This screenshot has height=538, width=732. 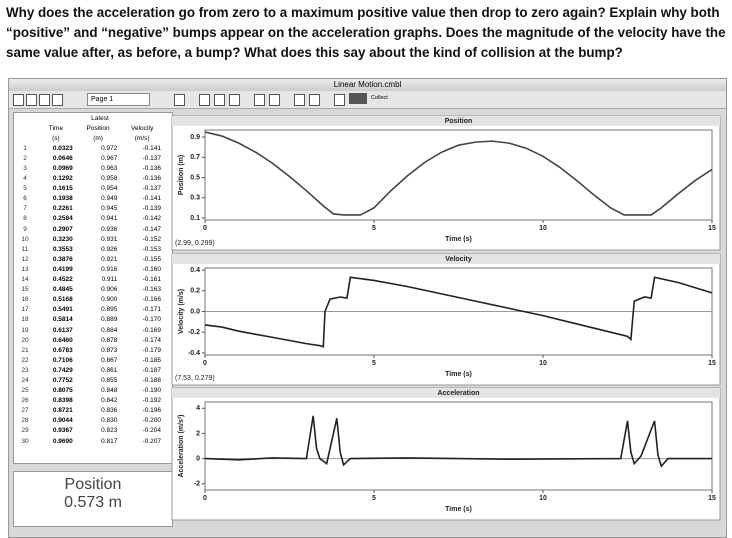 What do you see at coordinates (62, 380) in the screenshot?
I see `cell: 0.7752` at bounding box center [62, 380].